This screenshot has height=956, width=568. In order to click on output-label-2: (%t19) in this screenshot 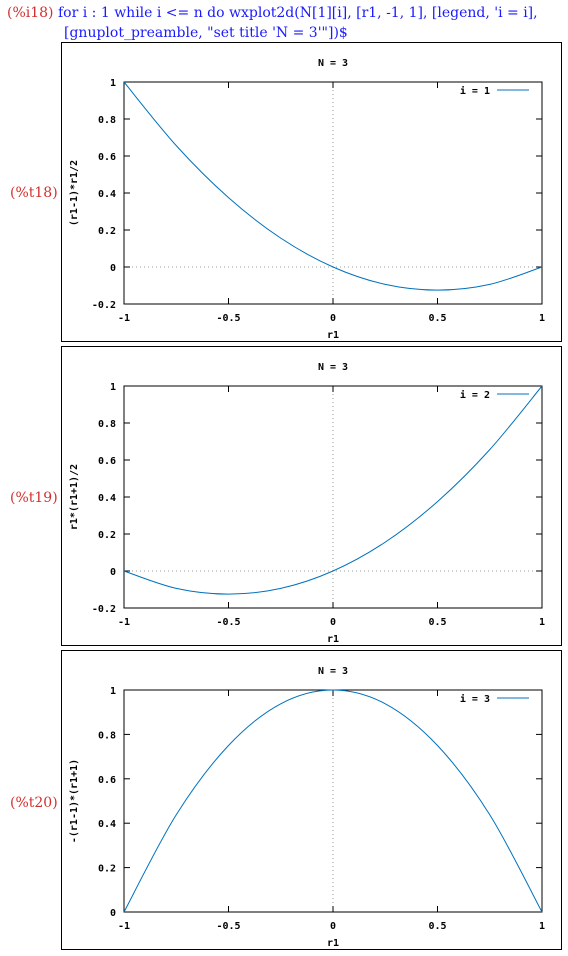, I will do `click(34, 498)`.